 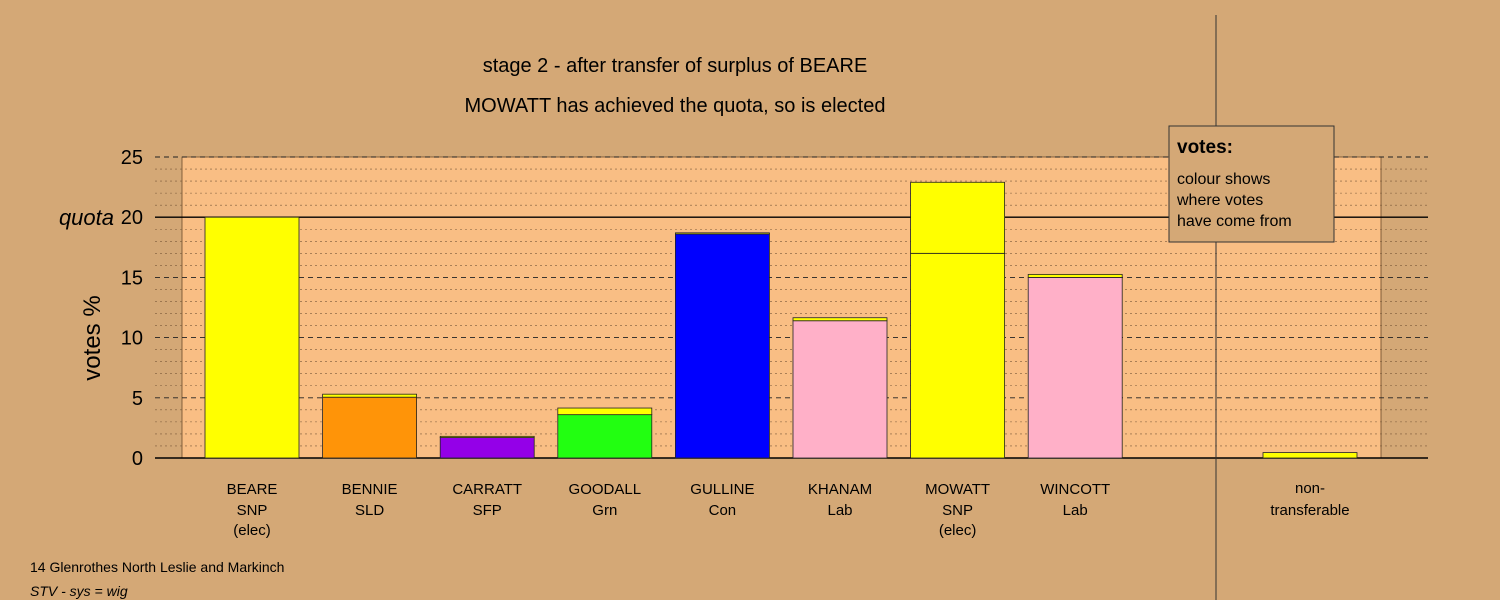 What do you see at coordinates (132, 218) in the screenshot?
I see `y-tick-label: 20` at bounding box center [132, 218].